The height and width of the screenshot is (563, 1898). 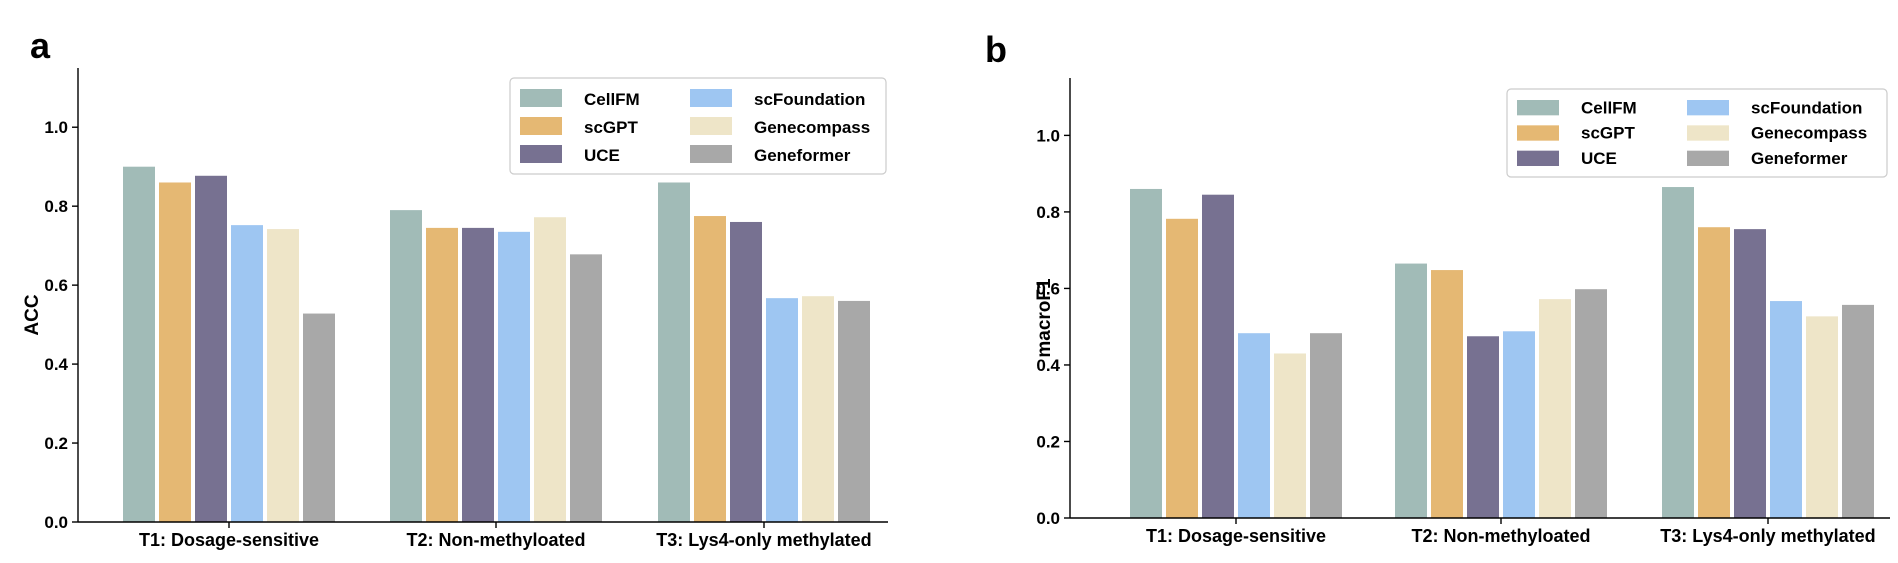 What do you see at coordinates (32, 314) in the screenshot?
I see `y-axis-label: ACC` at bounding box center [32, 314].